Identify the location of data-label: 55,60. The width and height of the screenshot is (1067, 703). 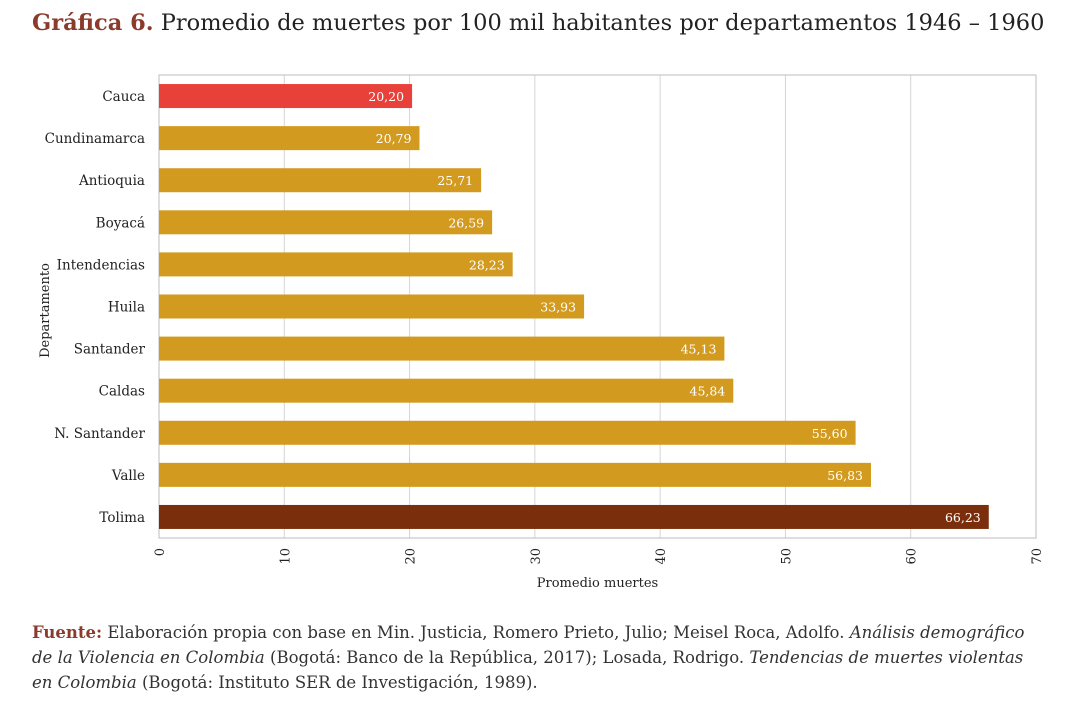
(830, 433).